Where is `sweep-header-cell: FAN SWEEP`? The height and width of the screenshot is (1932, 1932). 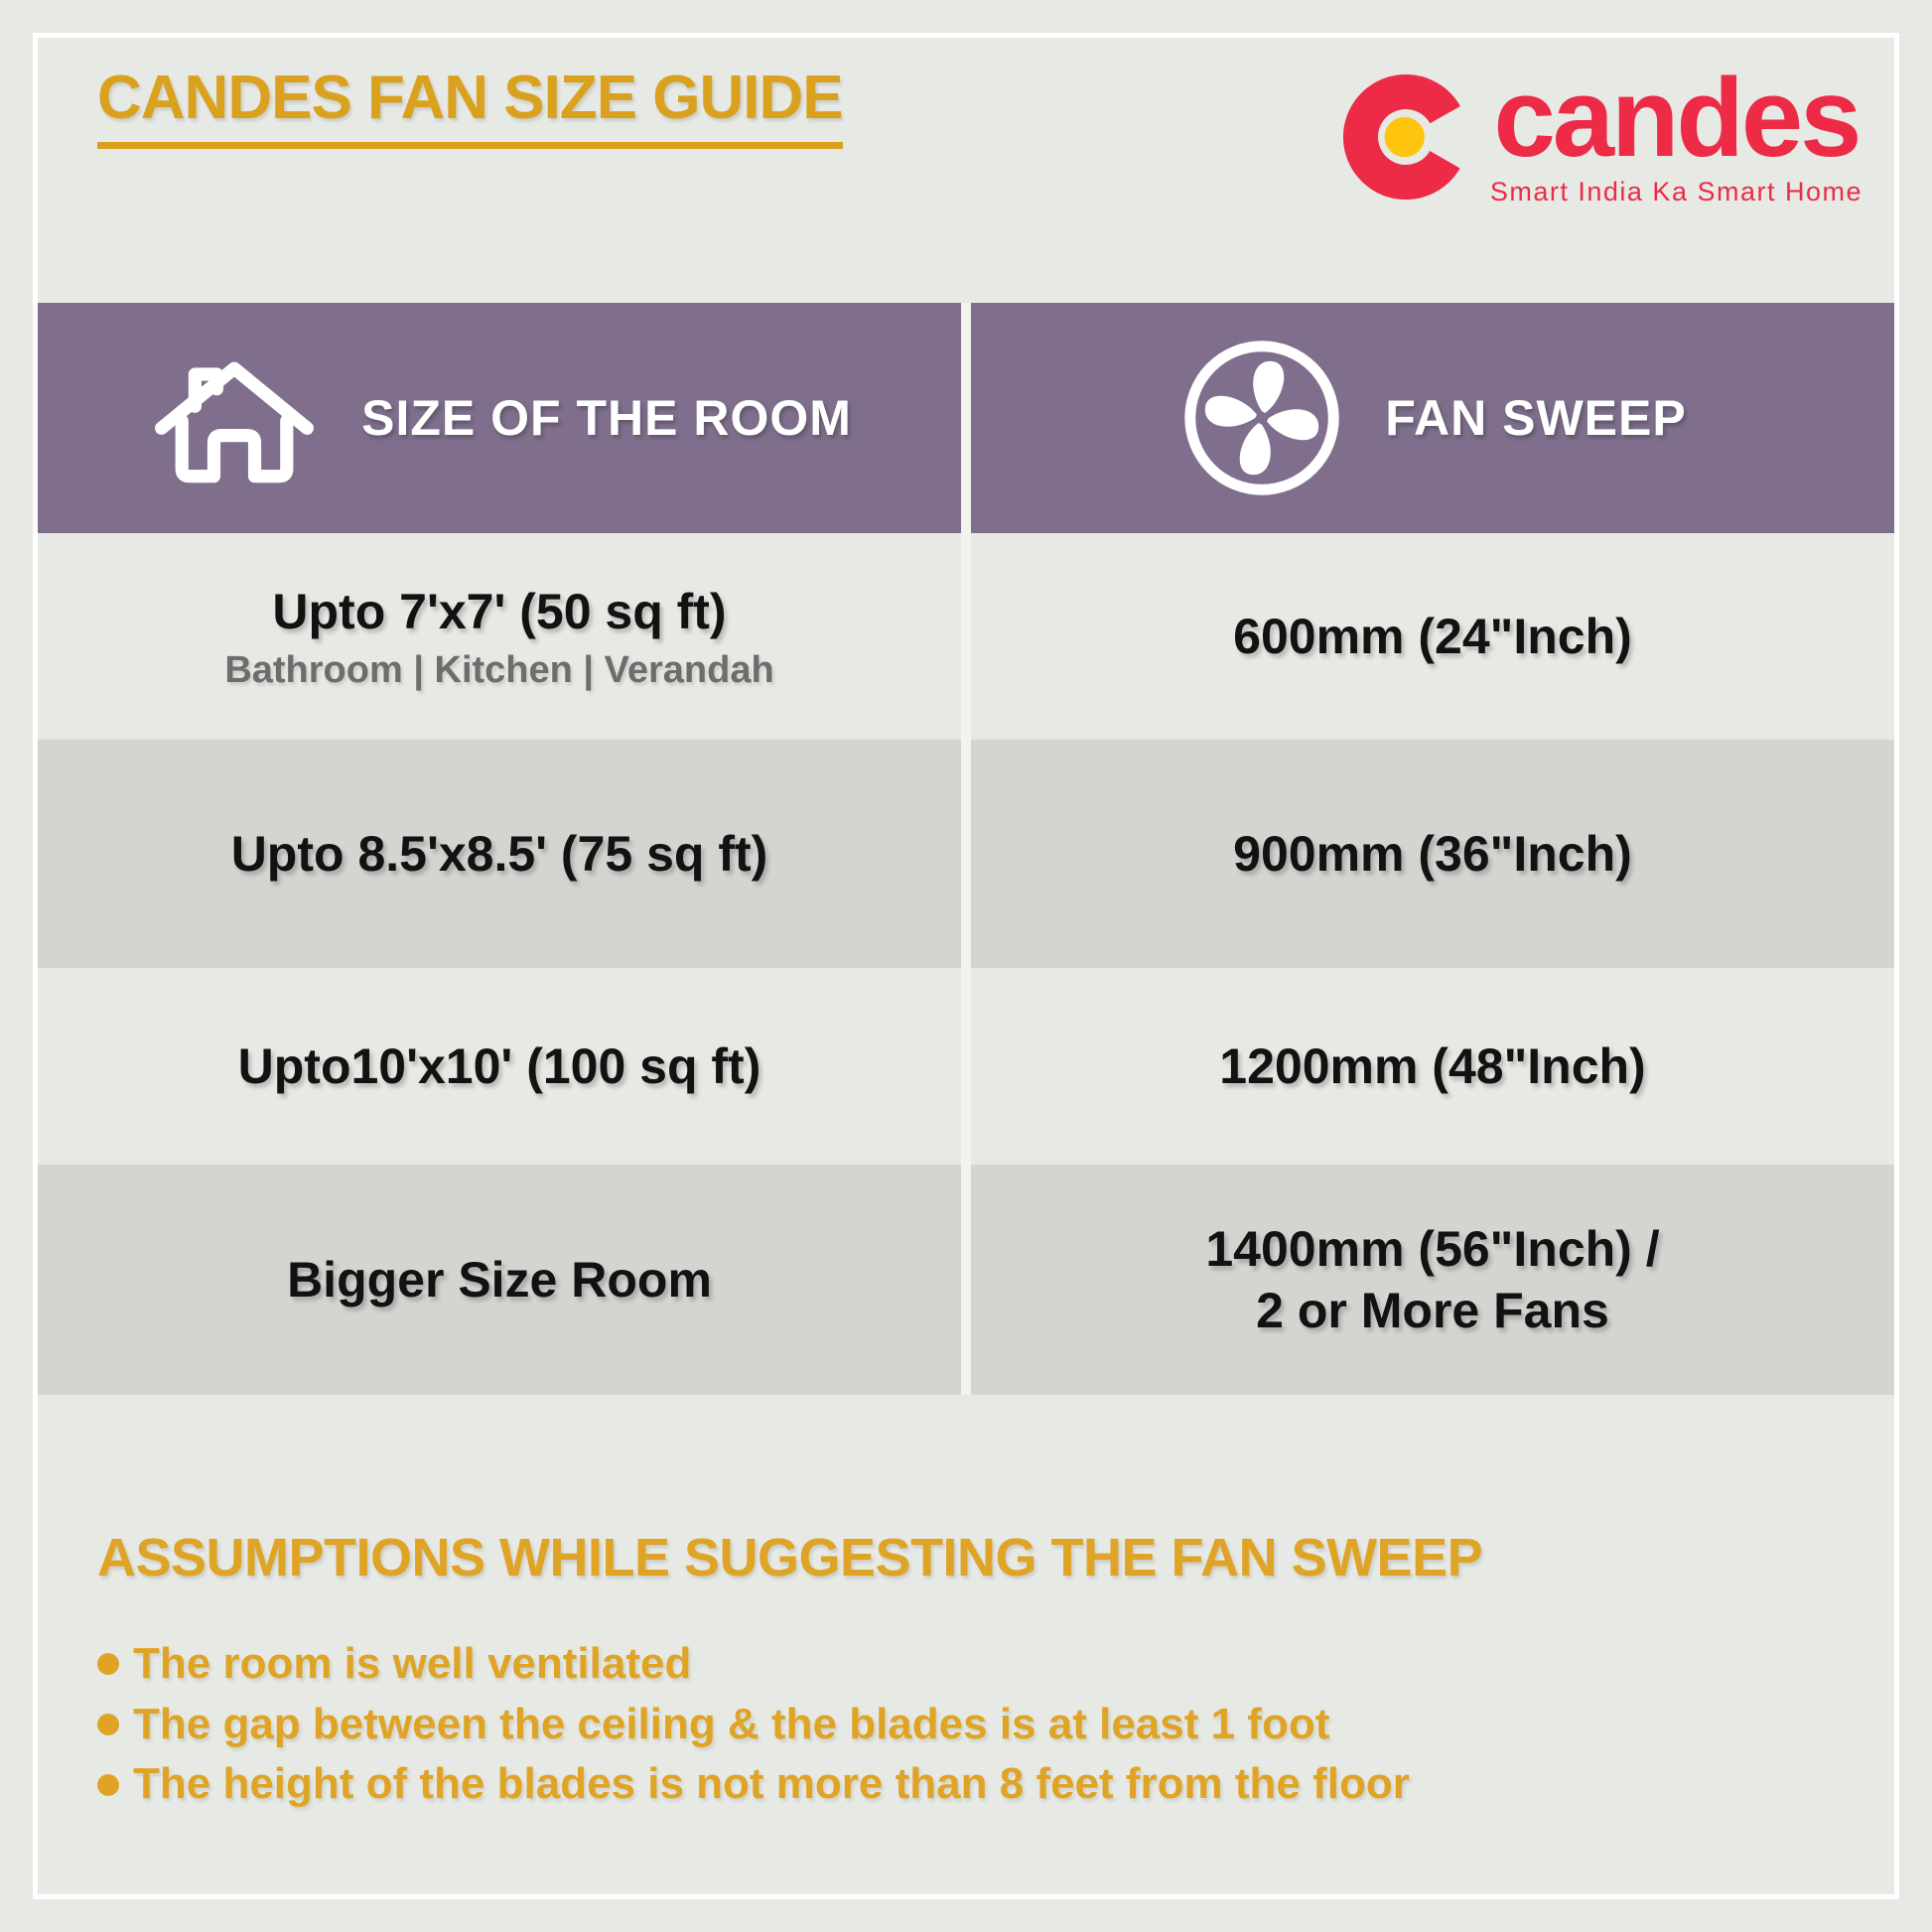 sweep-header-cell: FAN SWEEP is located at coordinates (1432, 418).